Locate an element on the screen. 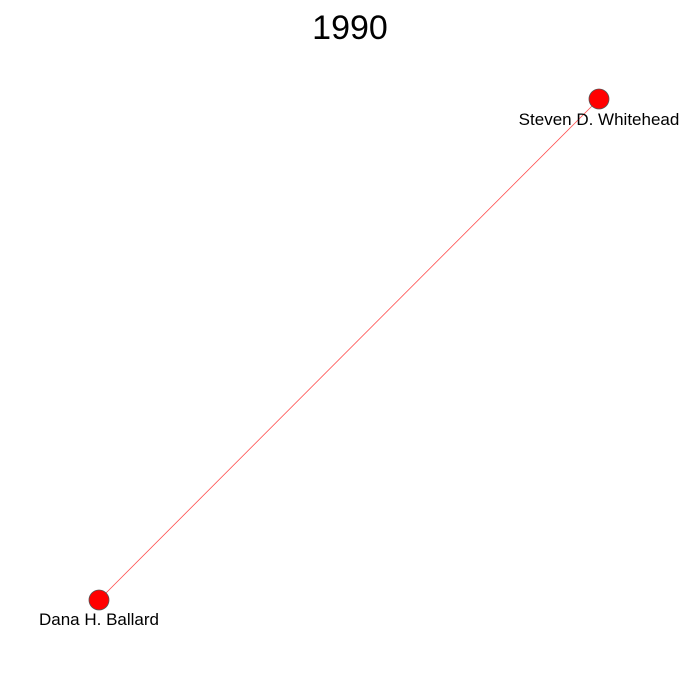 The width and height of the screenshot is (700, 700). graph-title: 1990 is located at coordinates (350, 28).